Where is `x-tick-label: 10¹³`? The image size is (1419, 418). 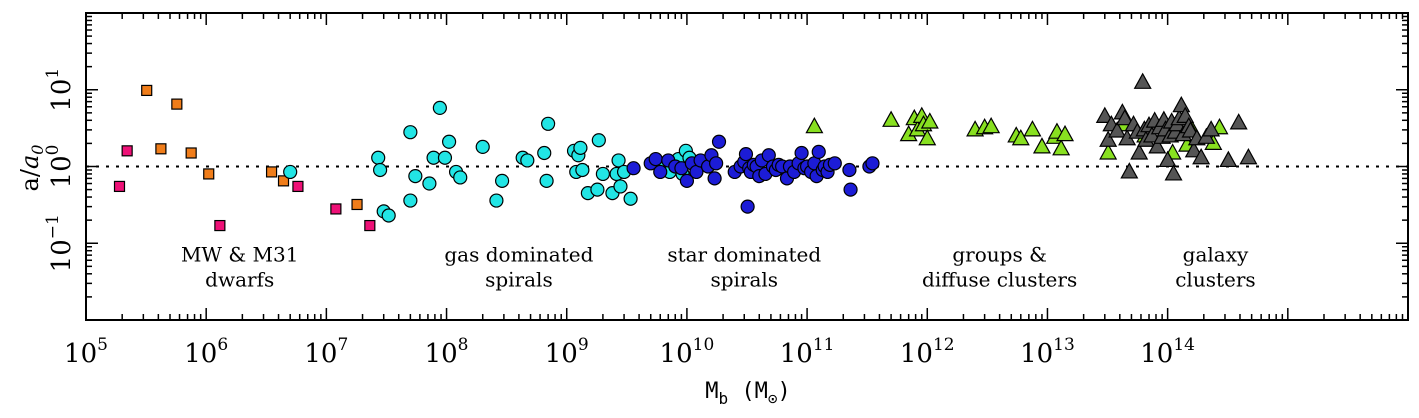 x-tick-label: 10¹³ is located at coordinates (1047, 352).